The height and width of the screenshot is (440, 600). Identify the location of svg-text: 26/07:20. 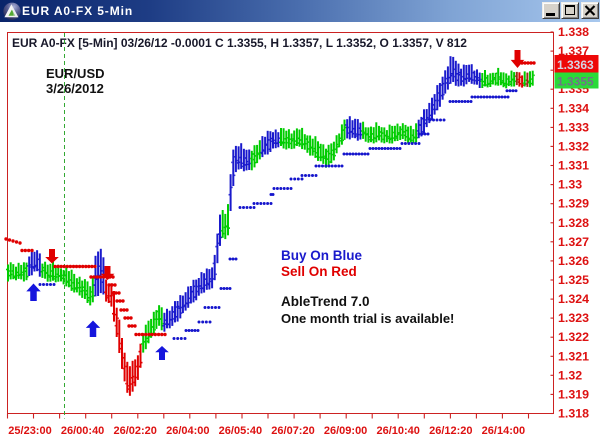
(292, 431).